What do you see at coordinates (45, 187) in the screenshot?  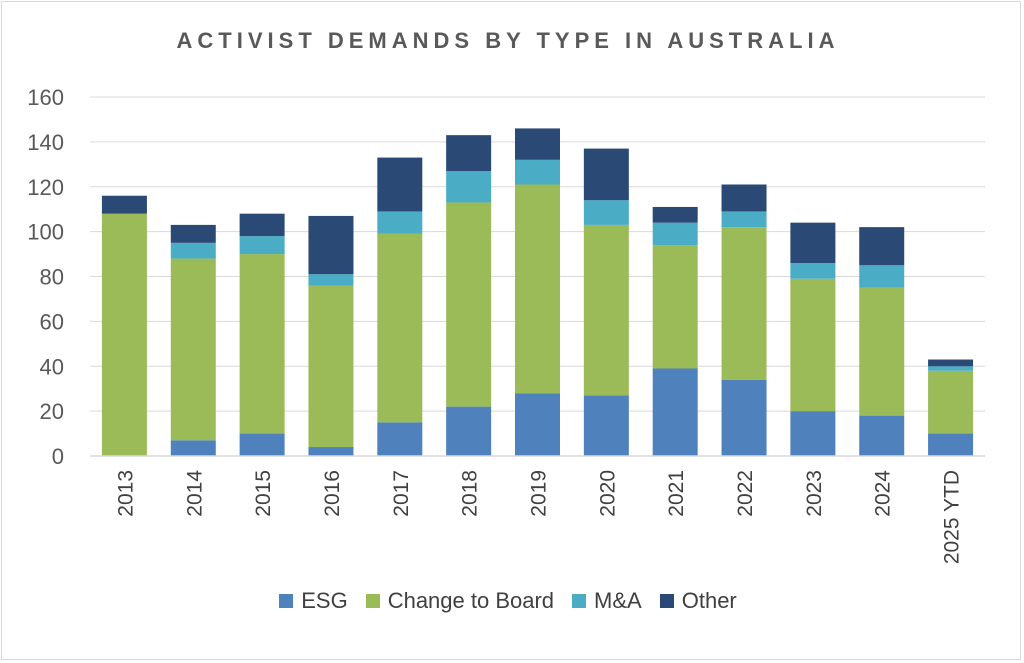 I see `y-tick-label: 120` at bounding box center [45, 187].